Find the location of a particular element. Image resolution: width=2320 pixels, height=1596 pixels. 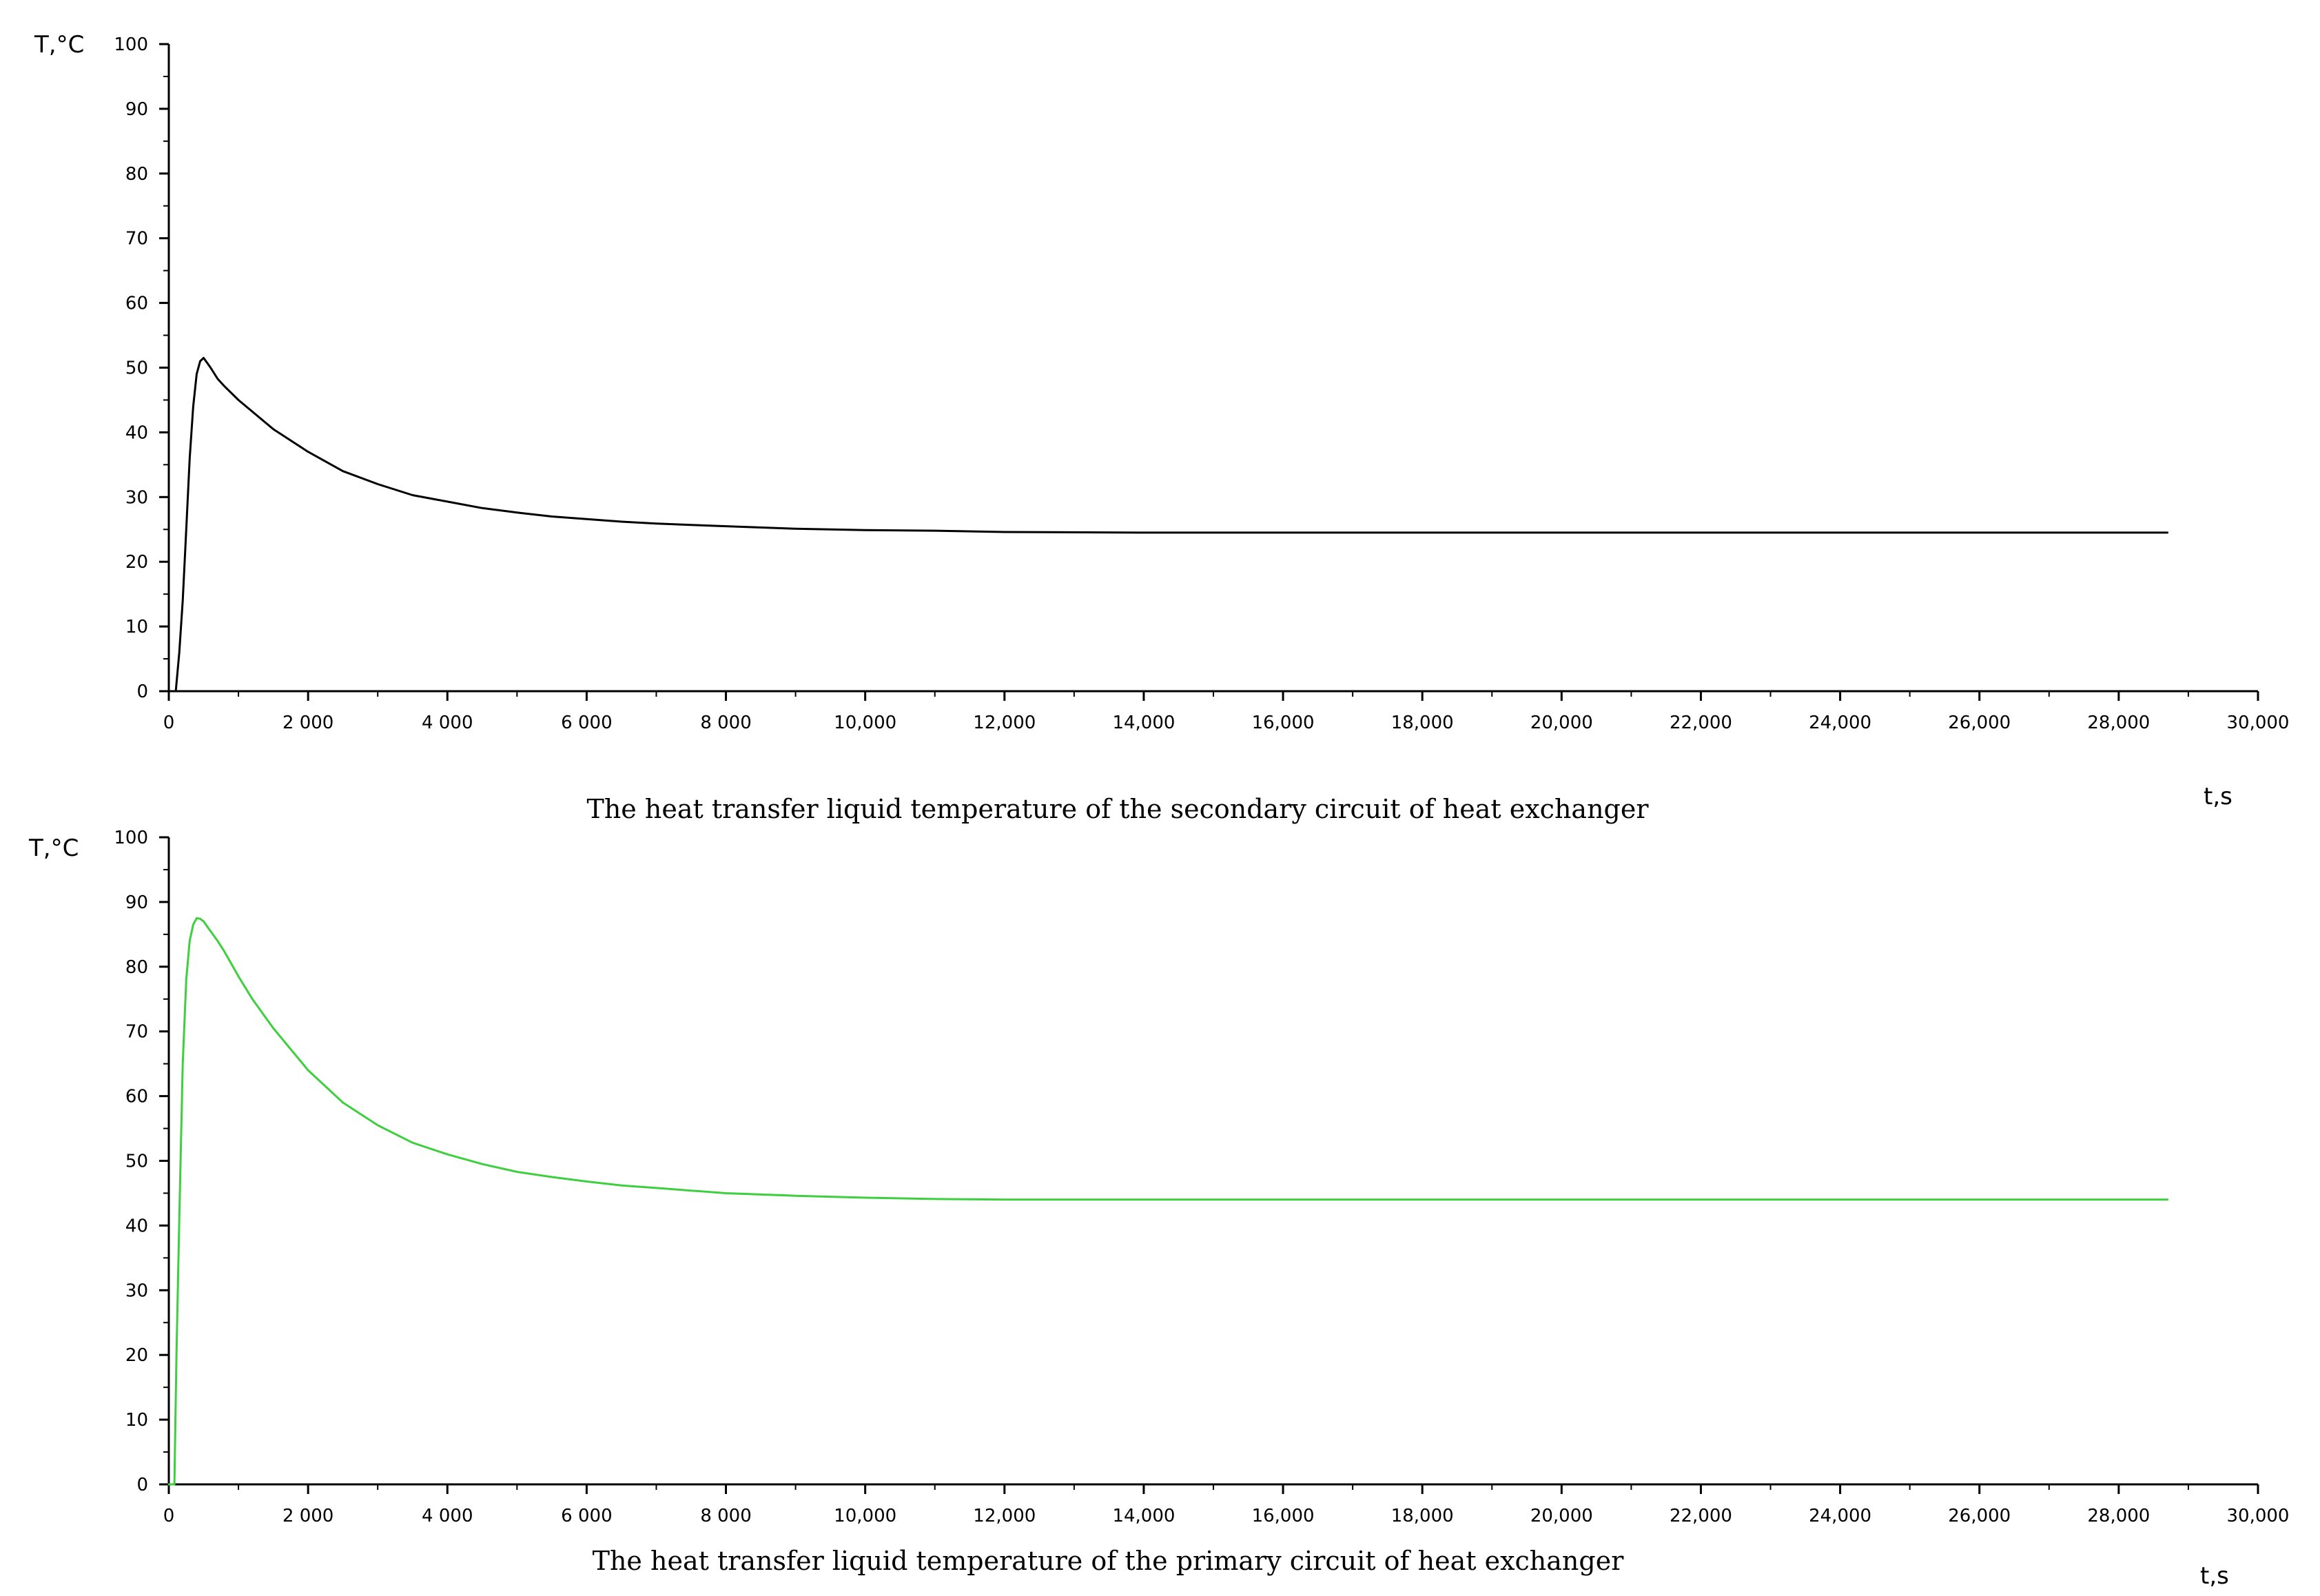

y-ticks-secondary: 0 10 20 30 40 50 60 70 80 90 100 is located at coordinates (141, 368).